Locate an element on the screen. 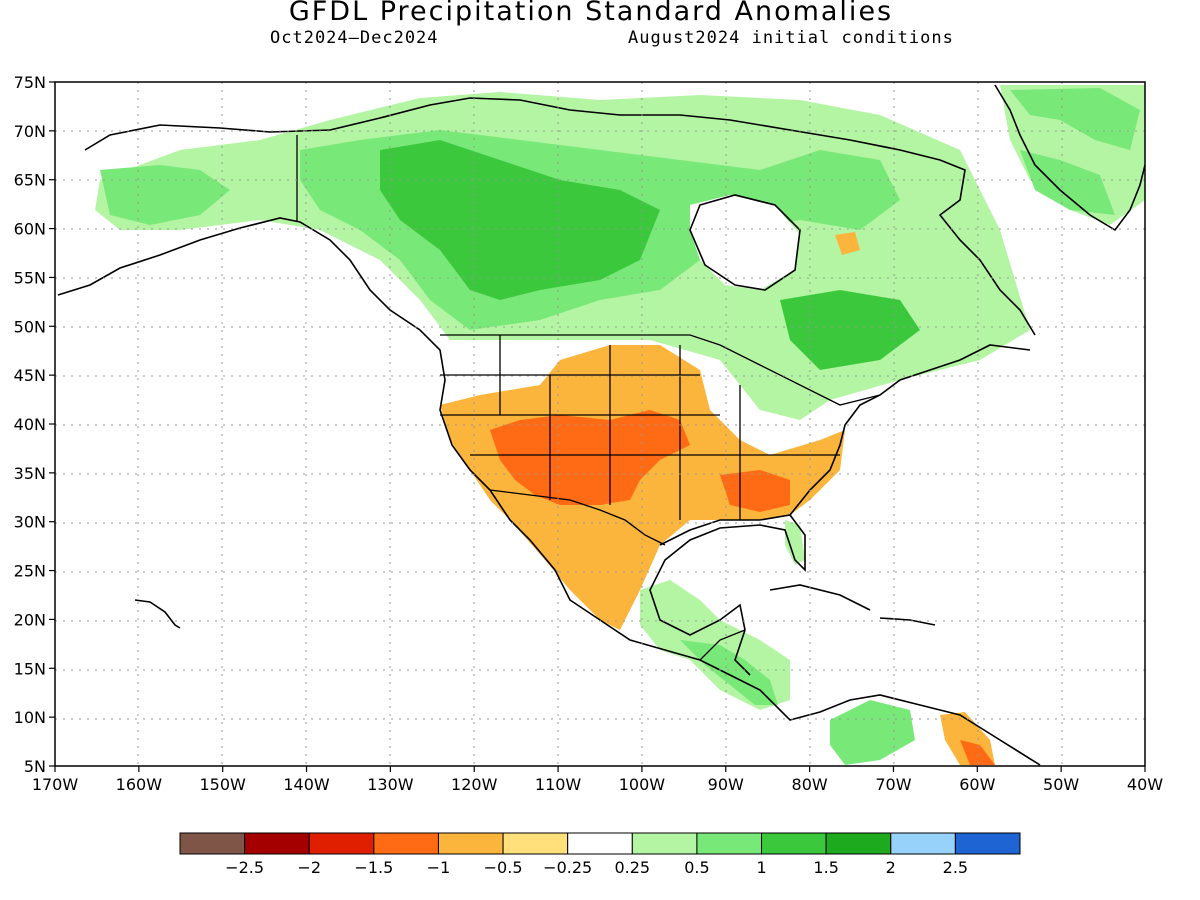 This screenshot has height=900, width=1200. lon-tick-label: 170W is located at coordinates (55, 784).